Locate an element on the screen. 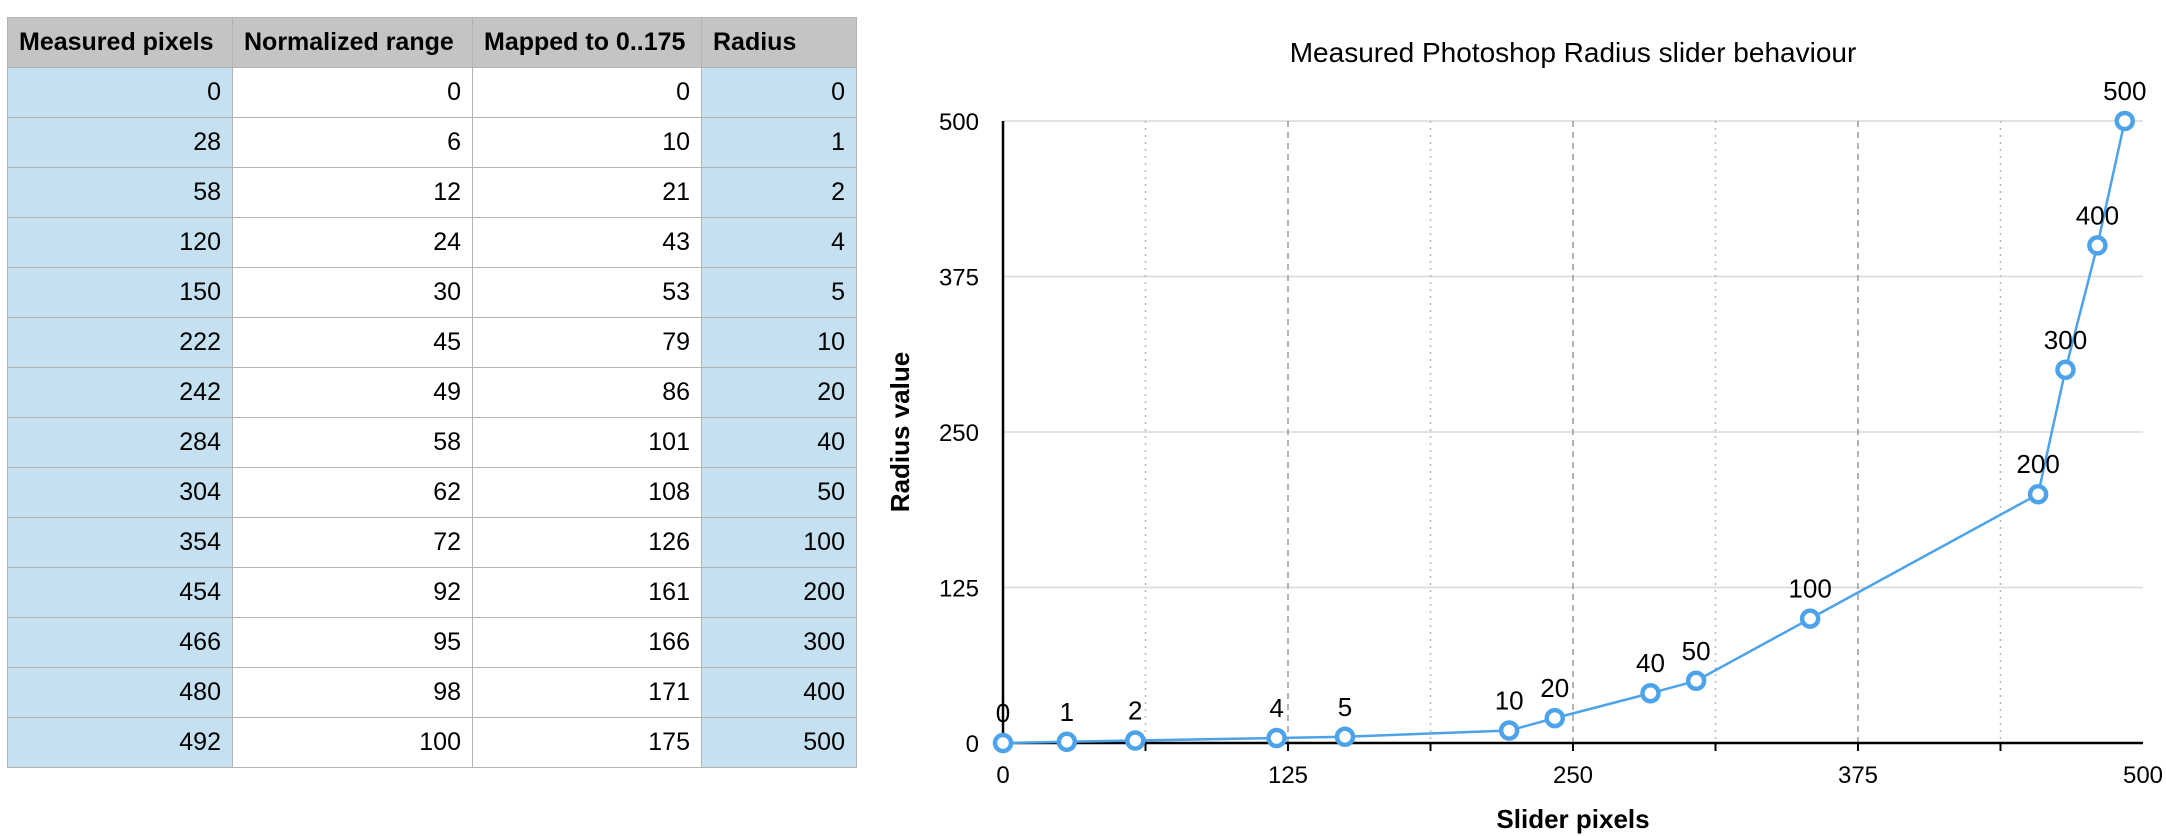 The height and width of the screenshot is (836, 2166). data-label: 100 is located at coordinates (1809, 589).